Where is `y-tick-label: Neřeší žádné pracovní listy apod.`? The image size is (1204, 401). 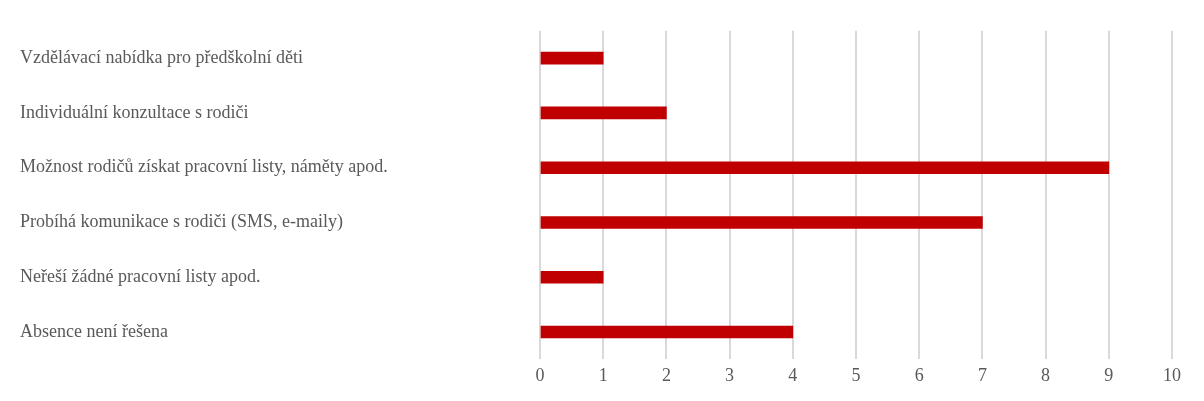 y-tick-label: Neřeší žádné pracovní listy apod. is located at coordinates (140, 275).